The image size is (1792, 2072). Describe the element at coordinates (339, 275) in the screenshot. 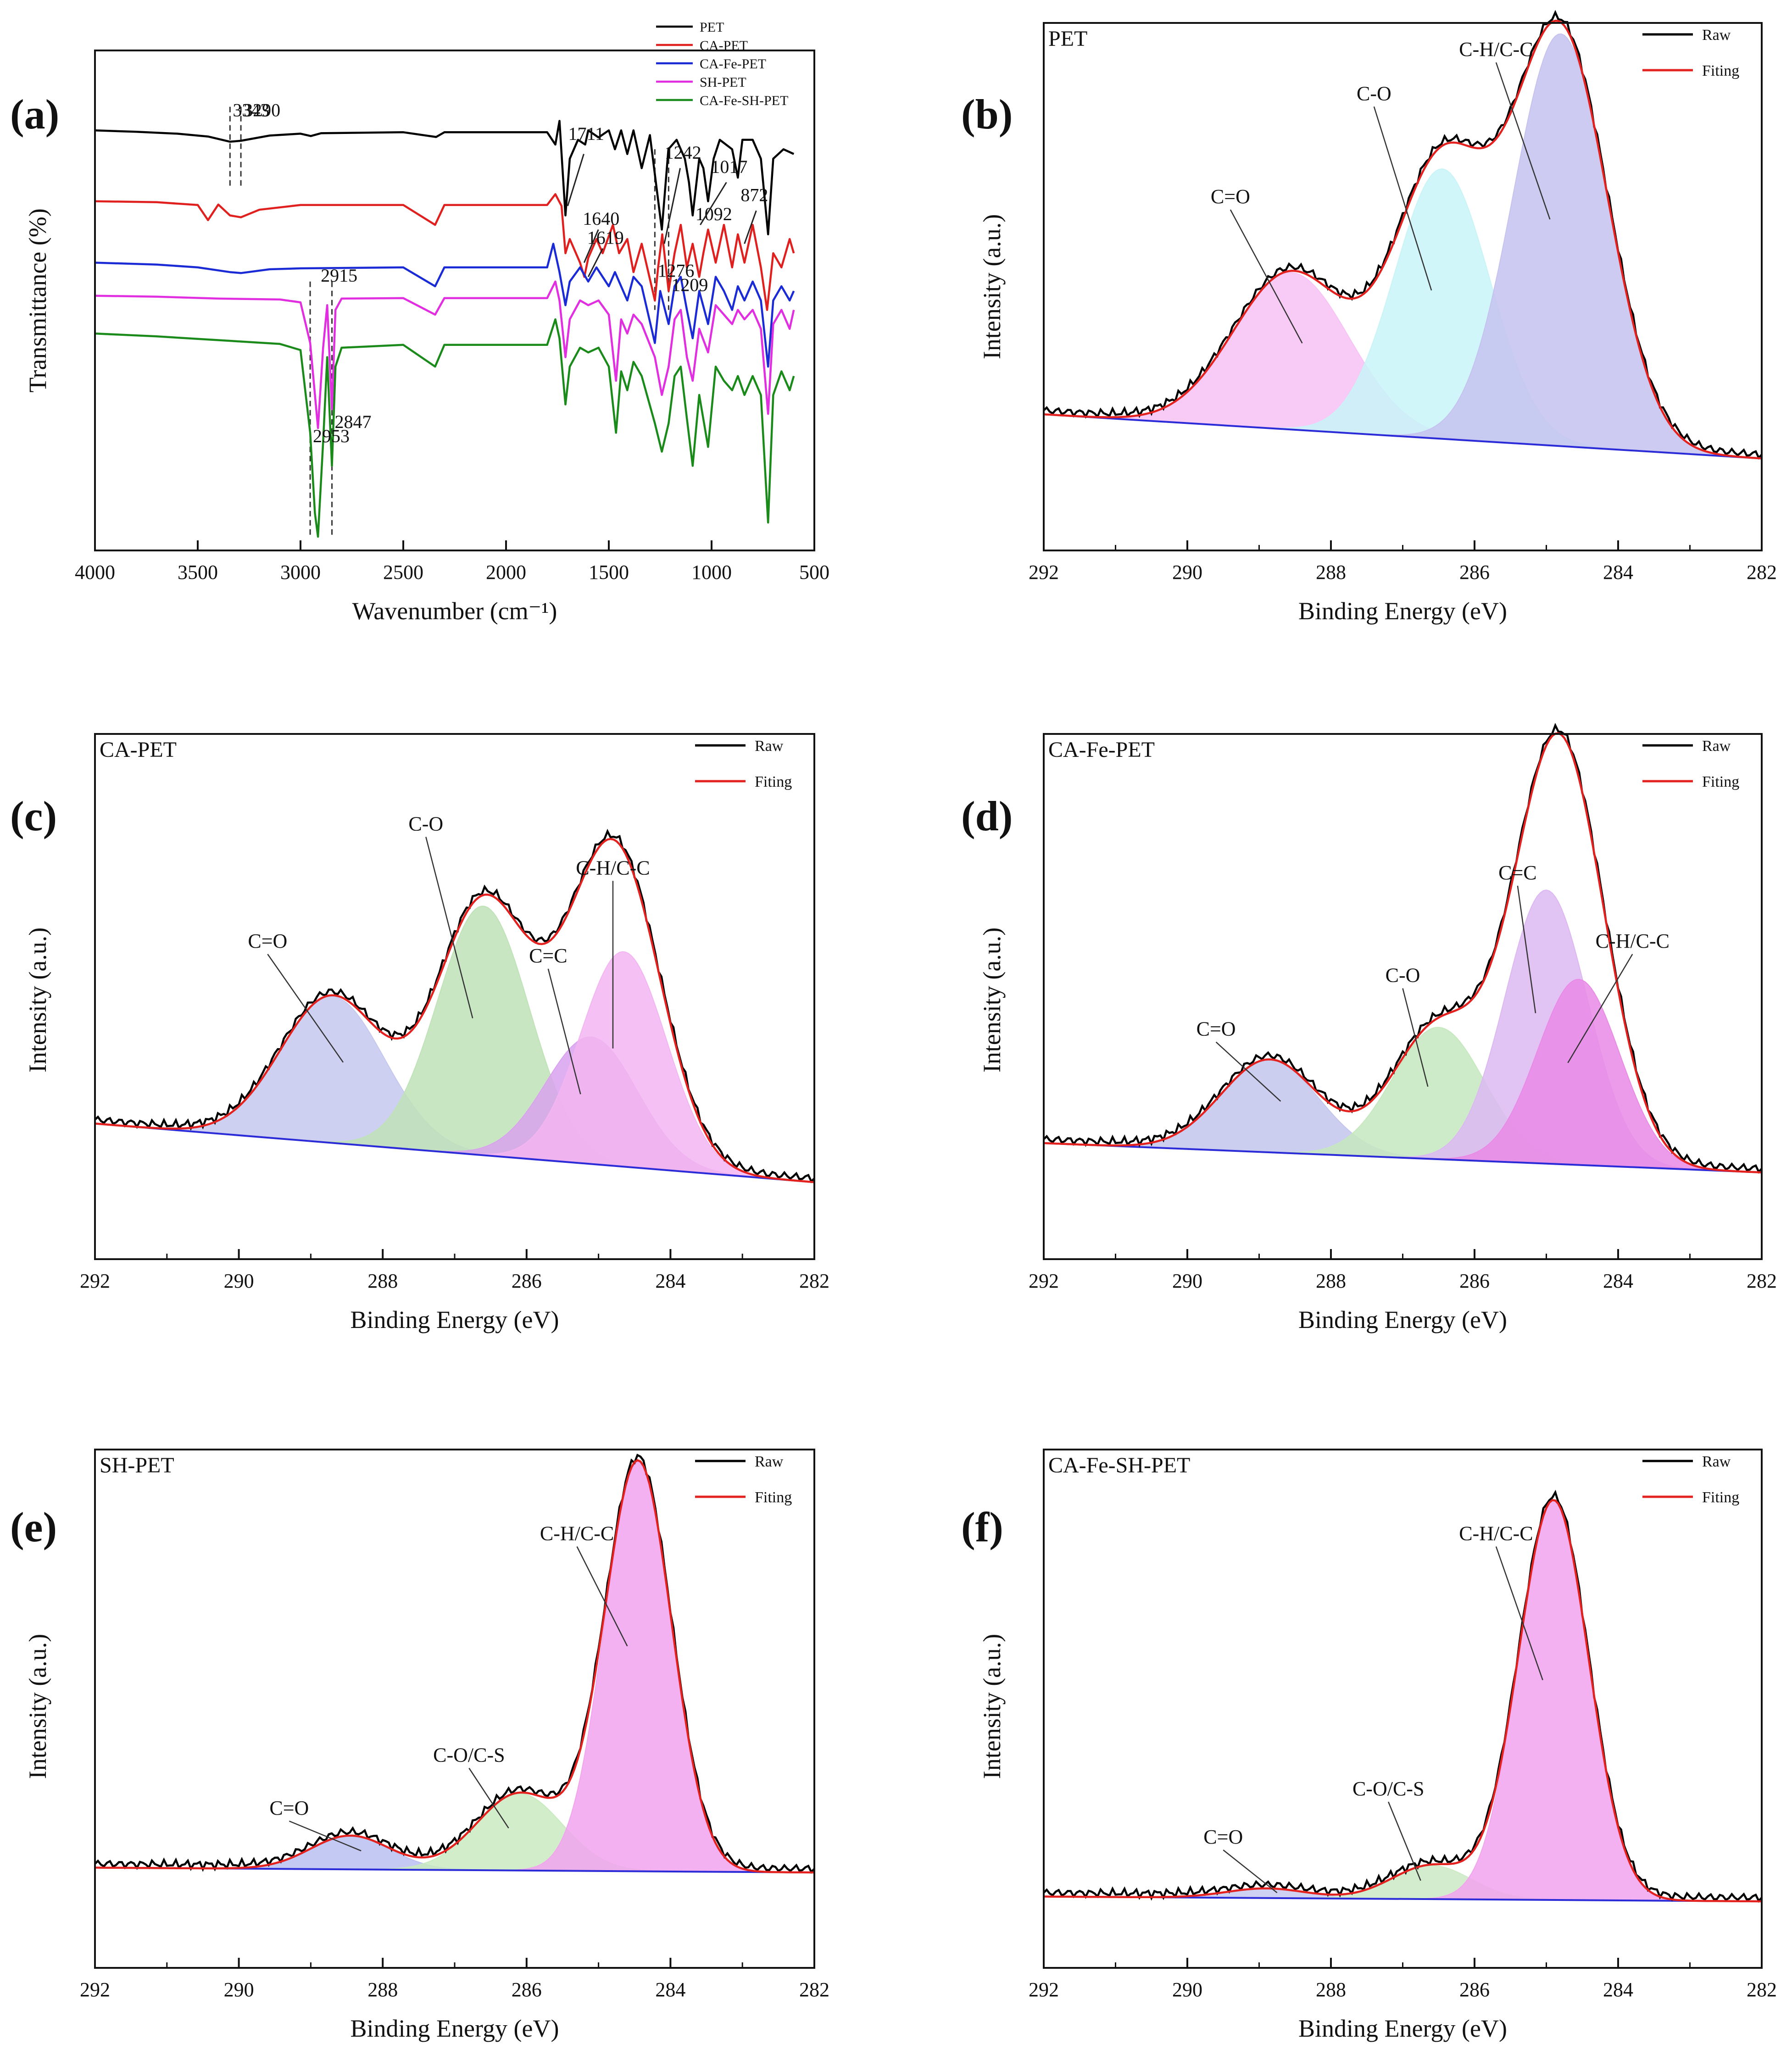

I see `peak-annotation: 2915` at that location.